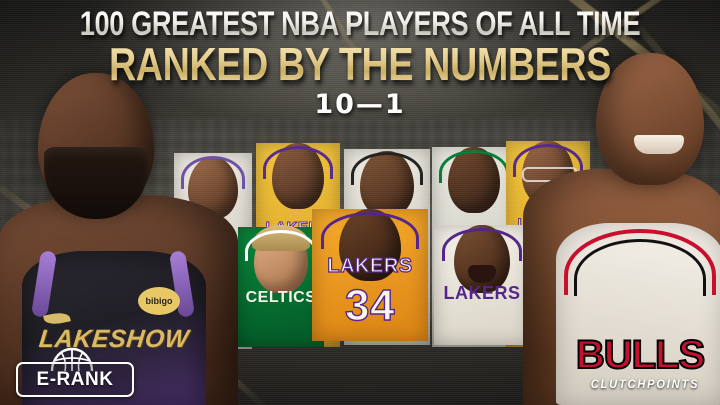 The height and width of the screenshot is (405, 720). I want to click on player-jersey-number: 34, so click(369, 305).